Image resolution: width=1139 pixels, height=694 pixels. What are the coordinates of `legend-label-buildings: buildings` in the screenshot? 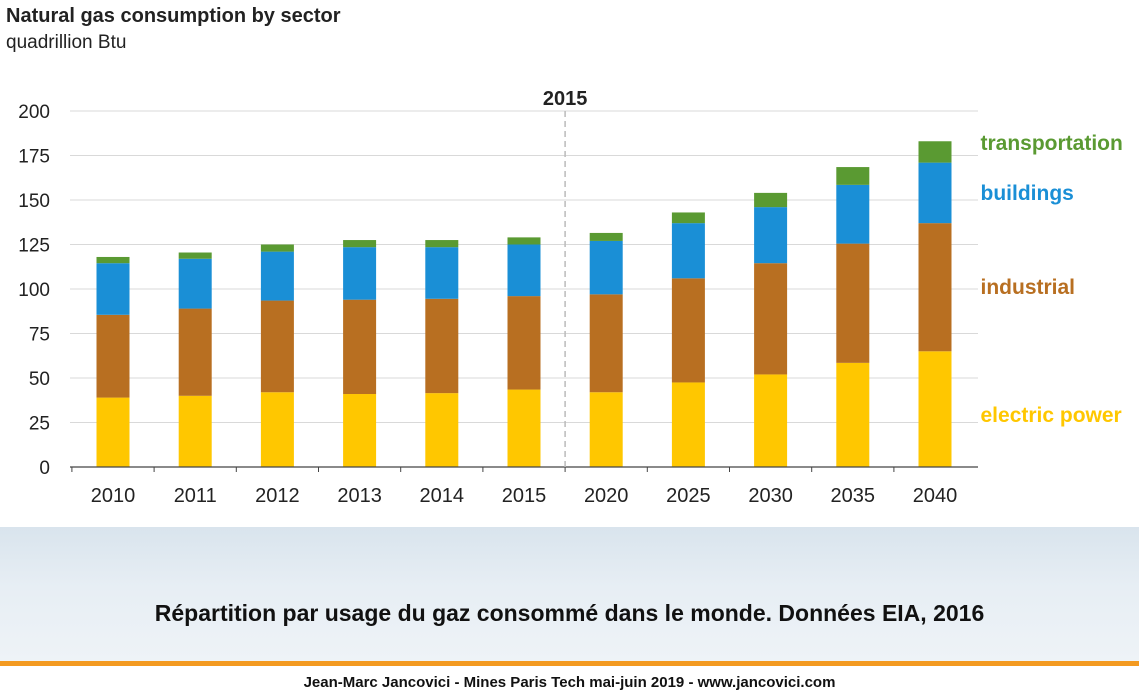 It's located at (1027, 193).